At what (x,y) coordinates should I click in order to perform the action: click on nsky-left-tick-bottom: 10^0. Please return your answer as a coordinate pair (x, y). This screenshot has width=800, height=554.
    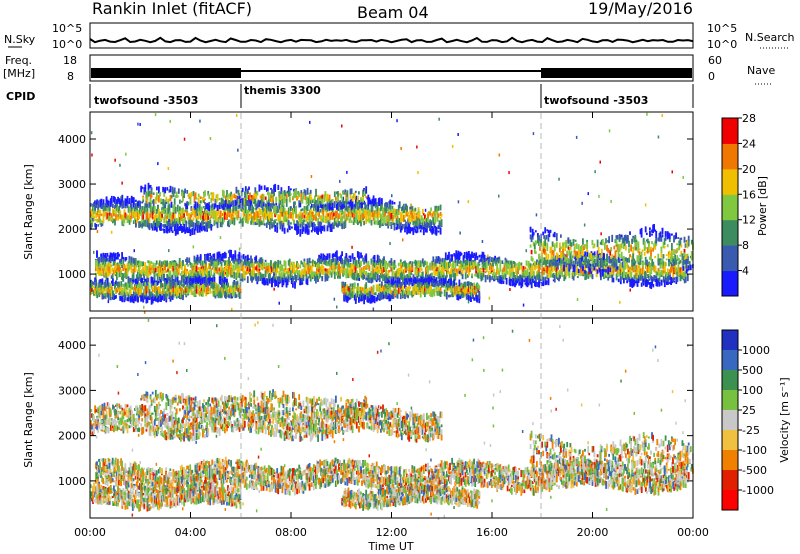
    Looking at the image, I should click on (67, 44).